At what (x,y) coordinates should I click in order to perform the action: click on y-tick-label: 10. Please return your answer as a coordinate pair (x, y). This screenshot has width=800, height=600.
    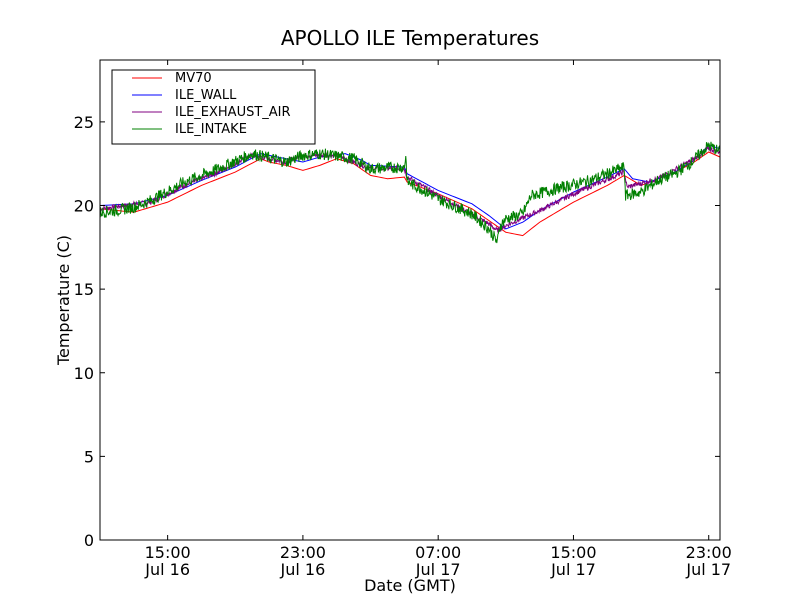
    Looking at the image, I should click on (84, 373).